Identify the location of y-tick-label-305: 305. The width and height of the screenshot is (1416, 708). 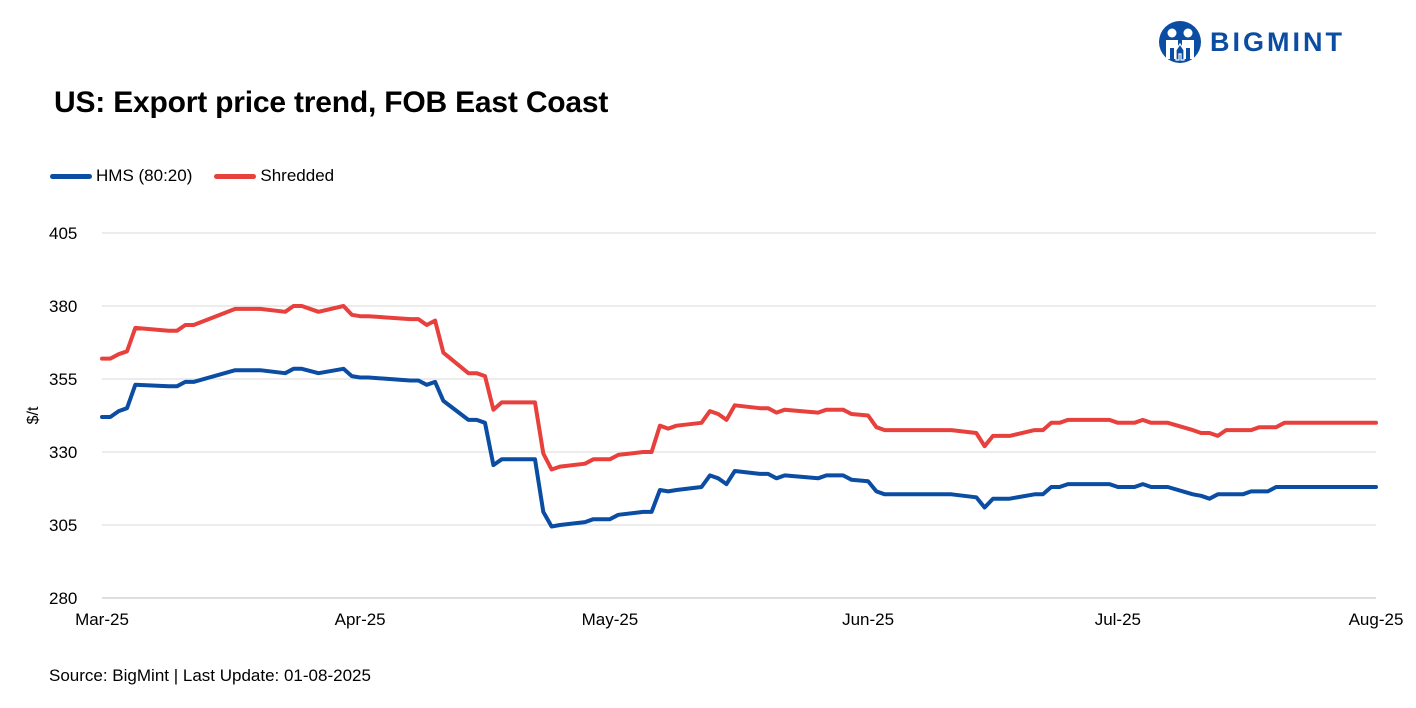
(63, 525).